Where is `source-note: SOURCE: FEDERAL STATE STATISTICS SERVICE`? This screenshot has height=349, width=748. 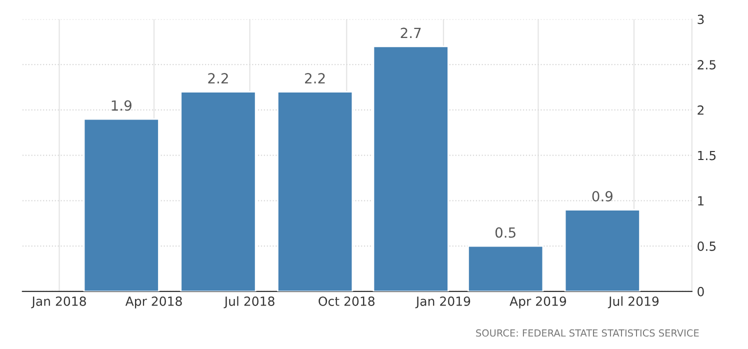
source-note: SOURCE: FEDERAL STATE STATISTICS SERVICE is located at coordinates (587, 333).